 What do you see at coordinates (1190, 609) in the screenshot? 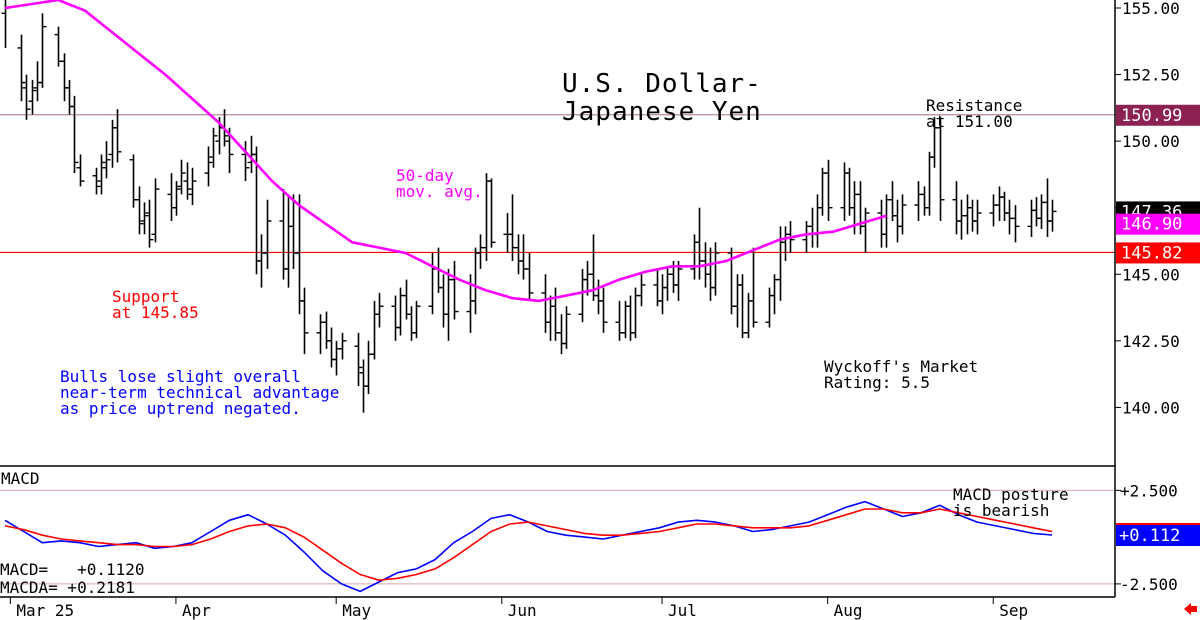
I see `scroll-left-arrow-icon` at bounding box center [1190, 609].